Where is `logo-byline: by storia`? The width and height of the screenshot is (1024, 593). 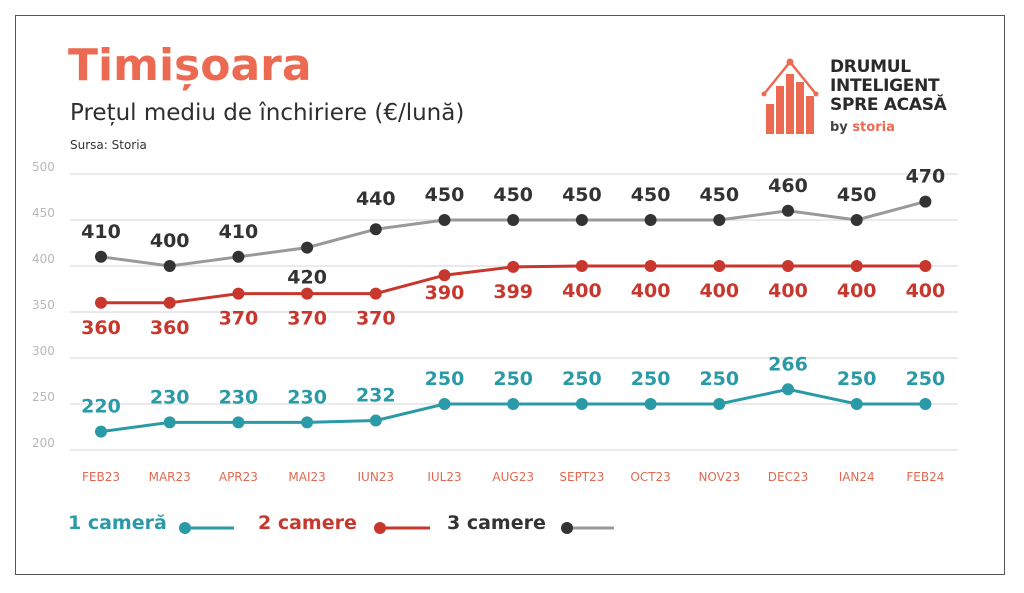
logo-byline: by storia is located at coordinates (862, 127).